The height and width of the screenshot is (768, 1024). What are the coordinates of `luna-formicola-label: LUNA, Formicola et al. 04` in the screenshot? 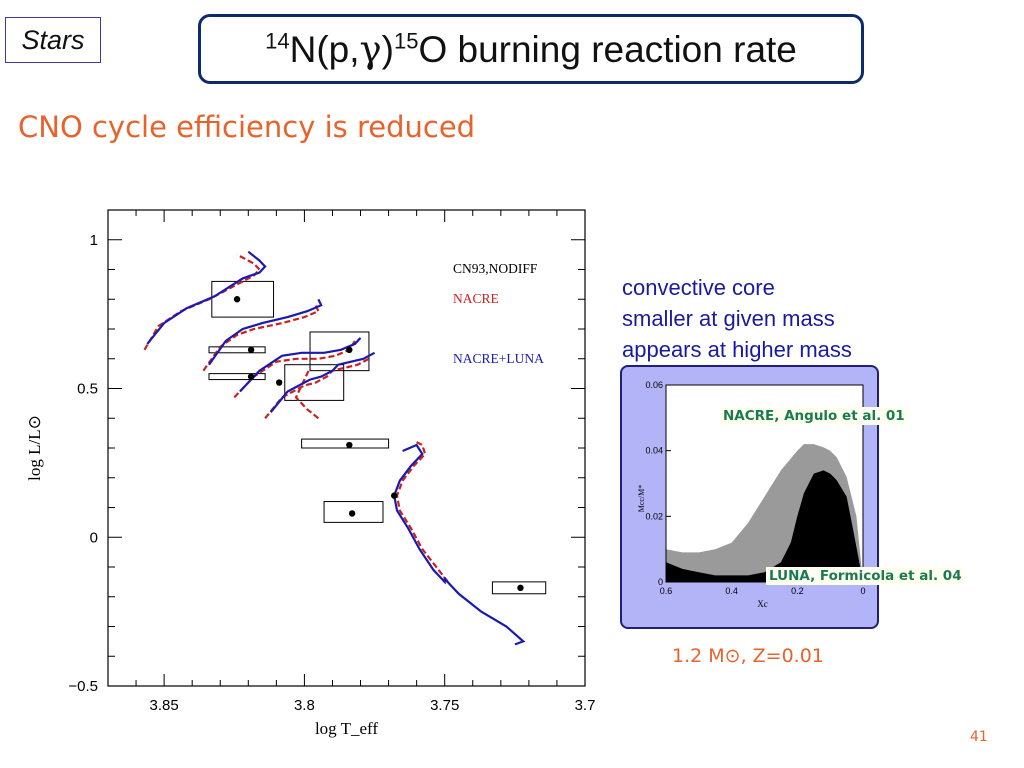 It's located at (865, 576).